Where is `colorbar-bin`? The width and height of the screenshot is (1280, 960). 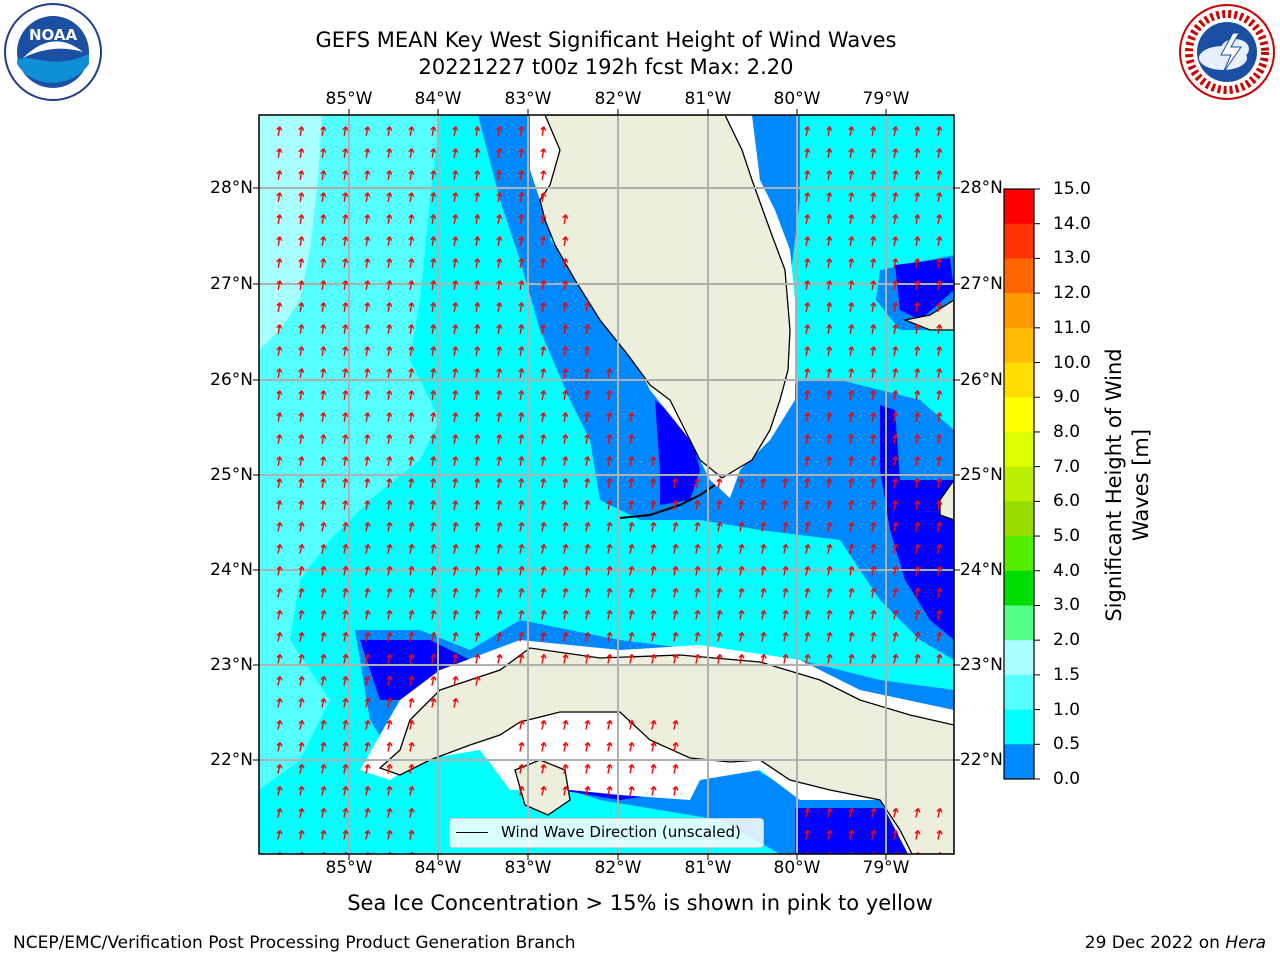 colorbar-bin is located at coordinates (1019, 519).